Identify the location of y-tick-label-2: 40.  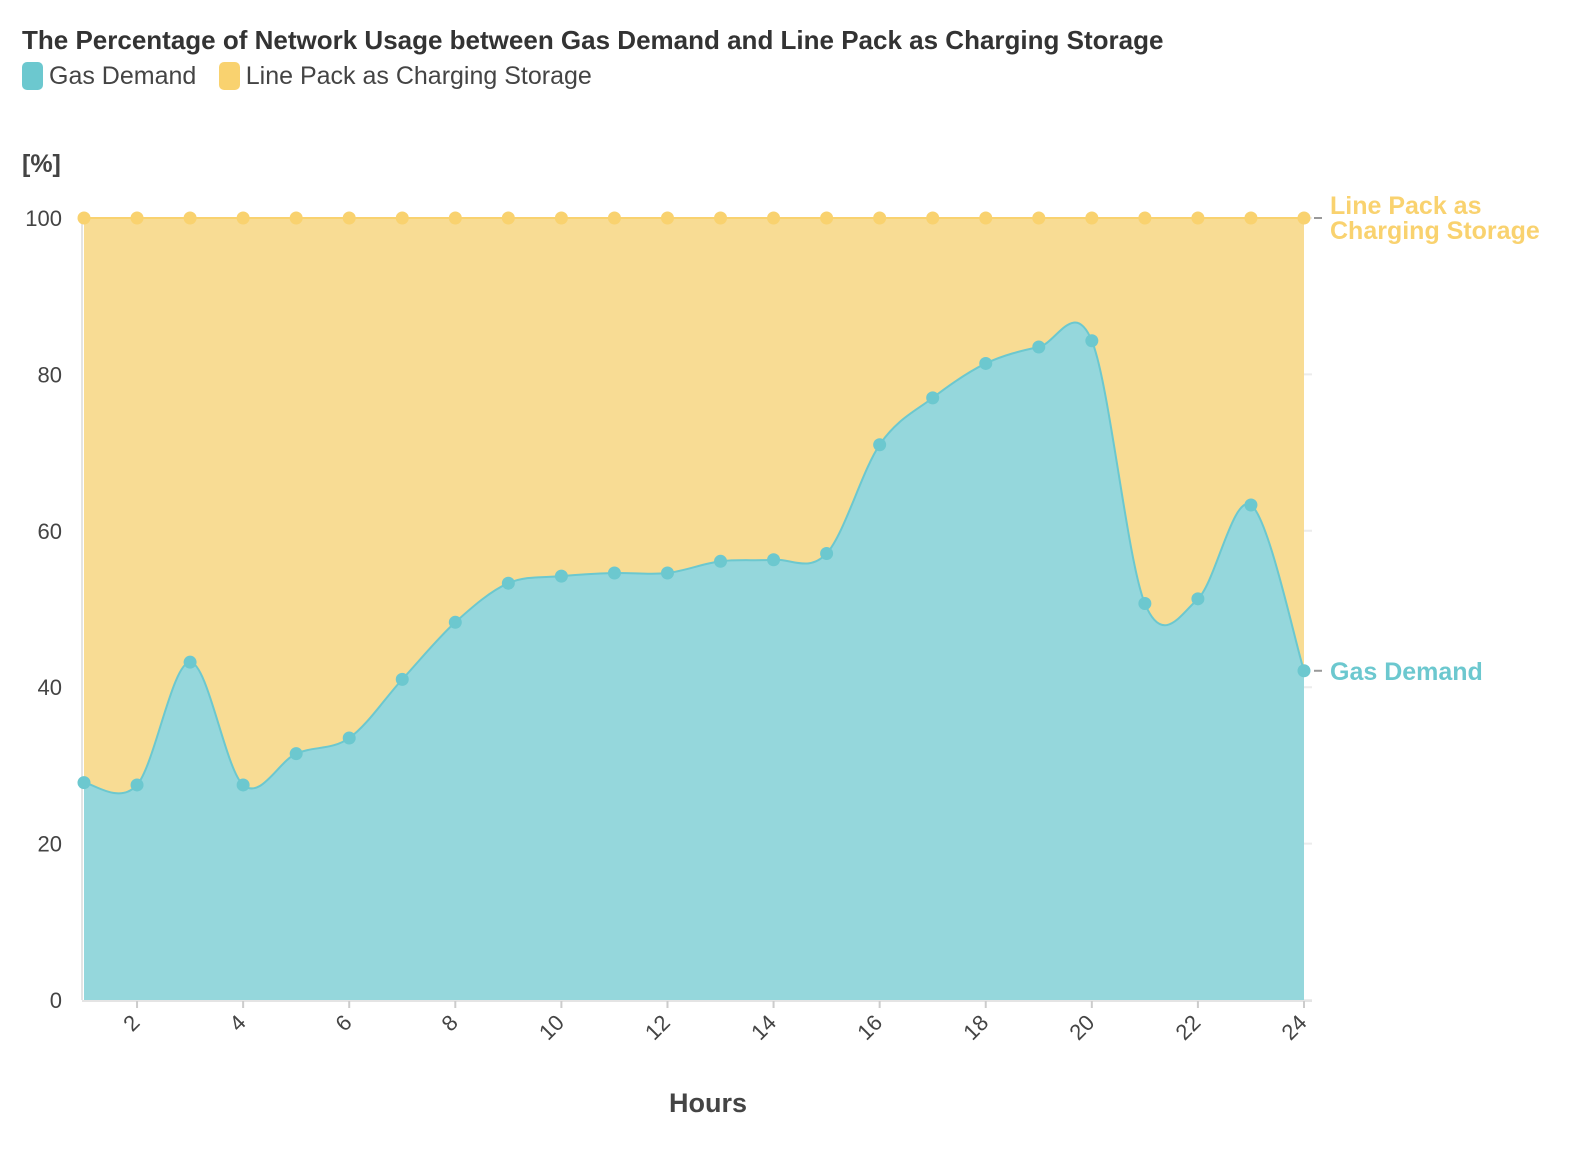
(50, 687).